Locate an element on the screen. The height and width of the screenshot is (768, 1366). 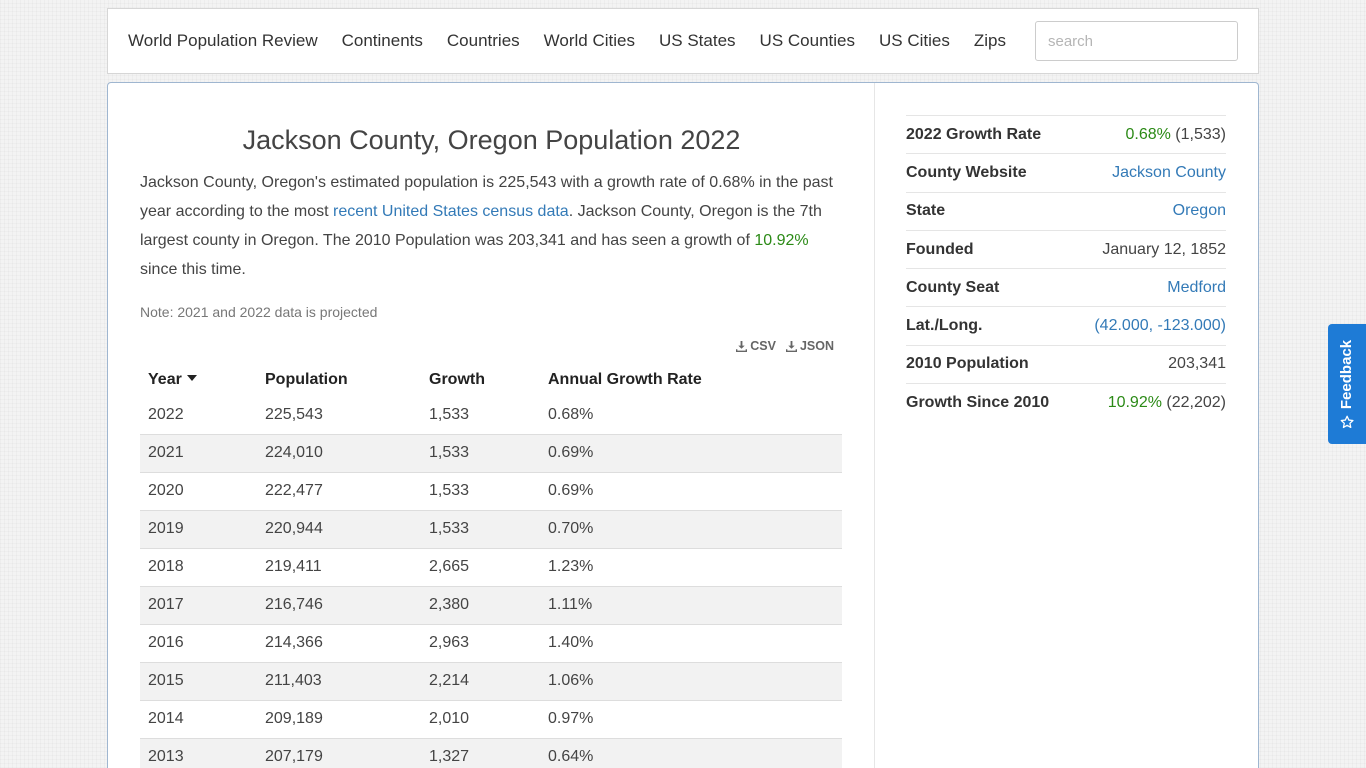
growth-rate-cell: 1.23% is located at coordinates (691, 566).